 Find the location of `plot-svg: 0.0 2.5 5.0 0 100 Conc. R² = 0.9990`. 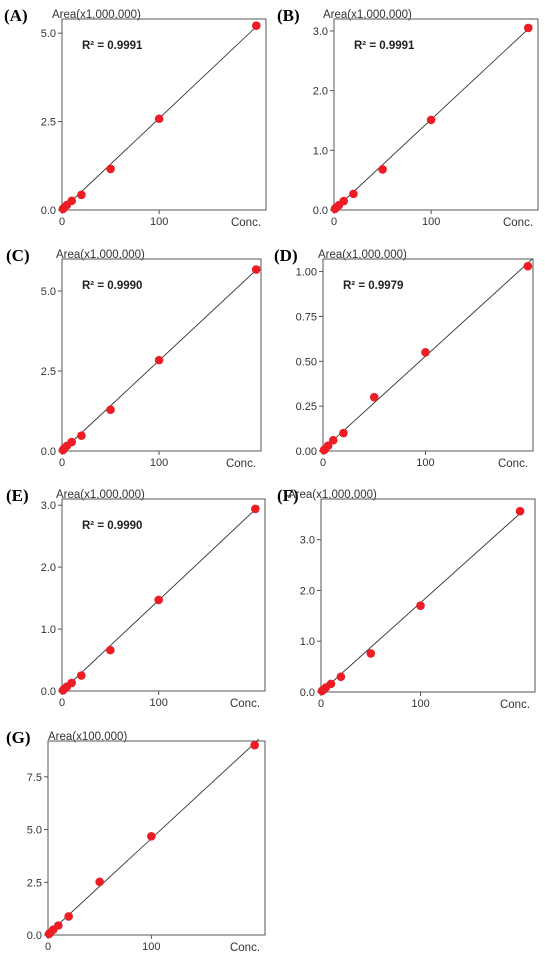

plot-svg: 0.0 2.5 5.0 0 100 Conc. R² = 0.9990 is located at coordinates (151, 364).